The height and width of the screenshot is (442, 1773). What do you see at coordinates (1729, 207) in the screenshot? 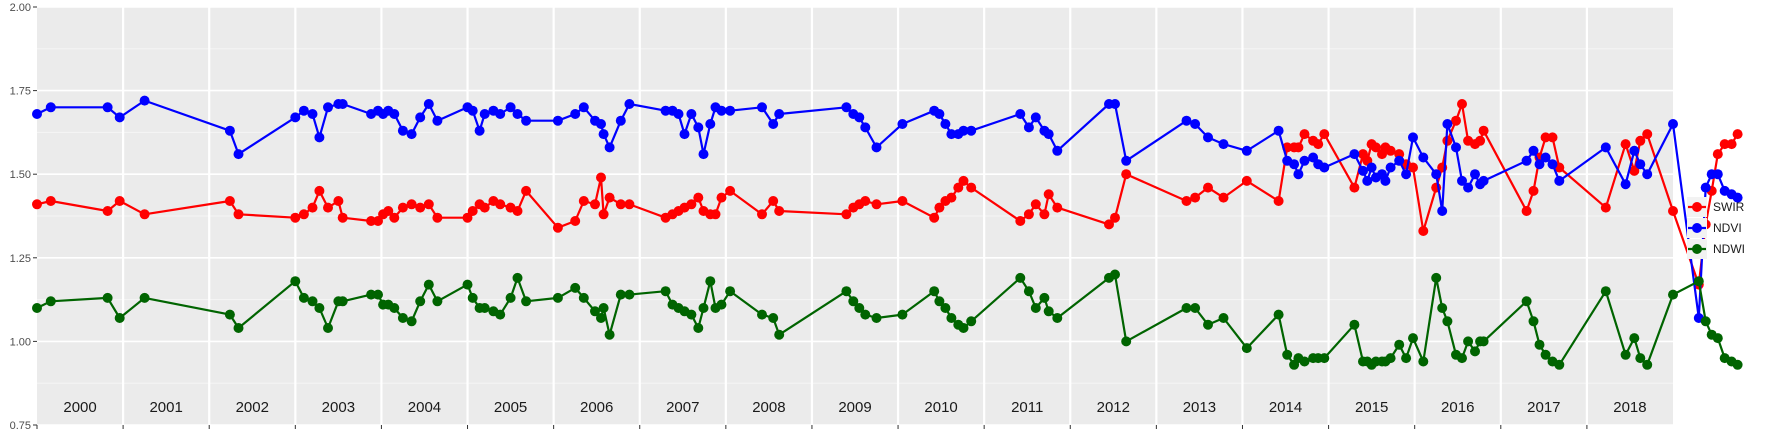
I see `legend-label: SWIR` at bounding box center [1729, 207].